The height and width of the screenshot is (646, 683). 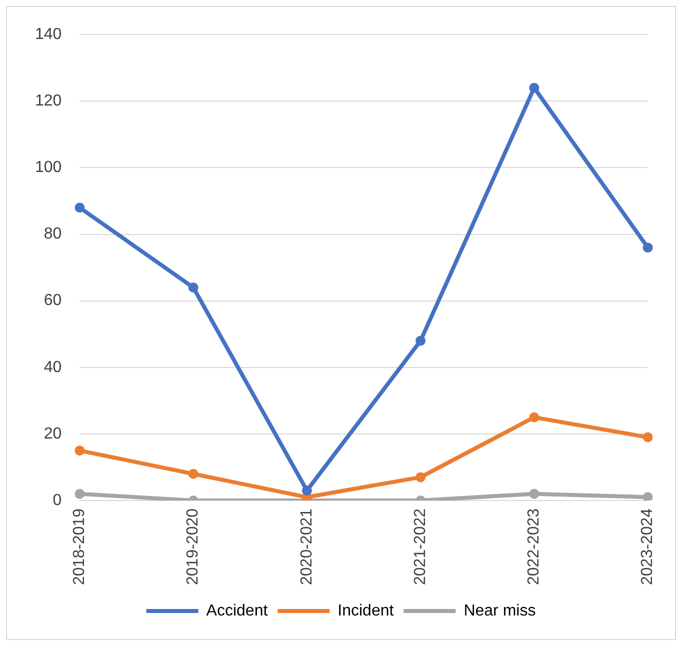 What do you see at coordinates (53, 367) in the screenshot?
I see `y-tick-label: 40` at bounding box center [53, 367].